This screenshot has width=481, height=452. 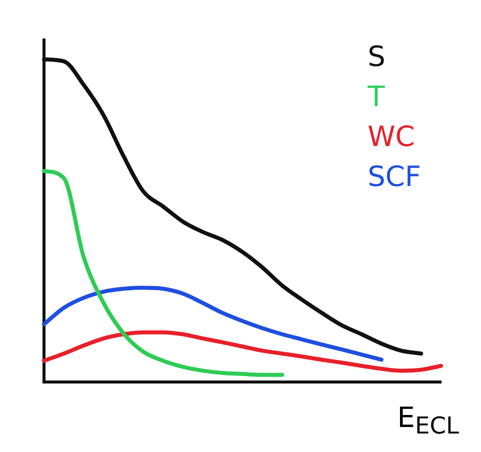 What do you see at coordinates (428, 420) in the screenshot?
I see `x-axis-title: E$_{ECL}$` at bounding box center [428, 420].